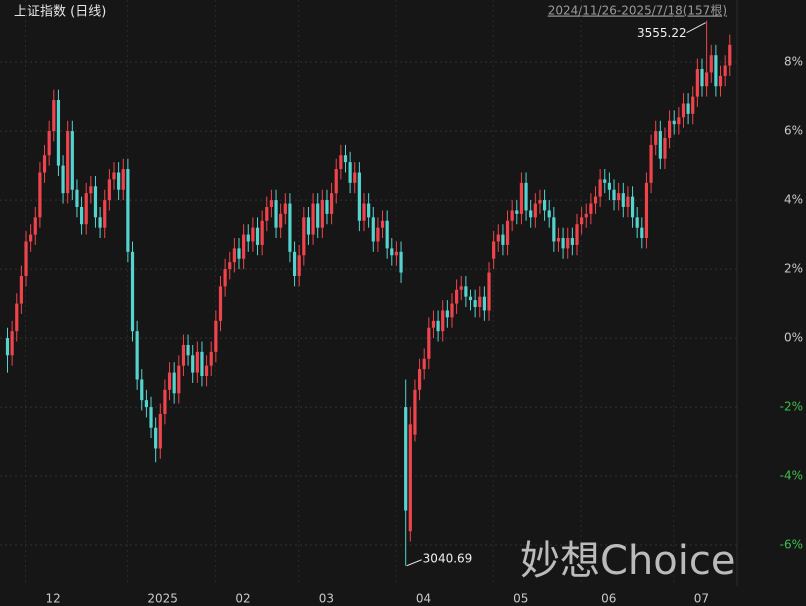 This screenshot has width=806, height=606. I want to click on chart-title: 上证指数 (日线), so click(60, 12).